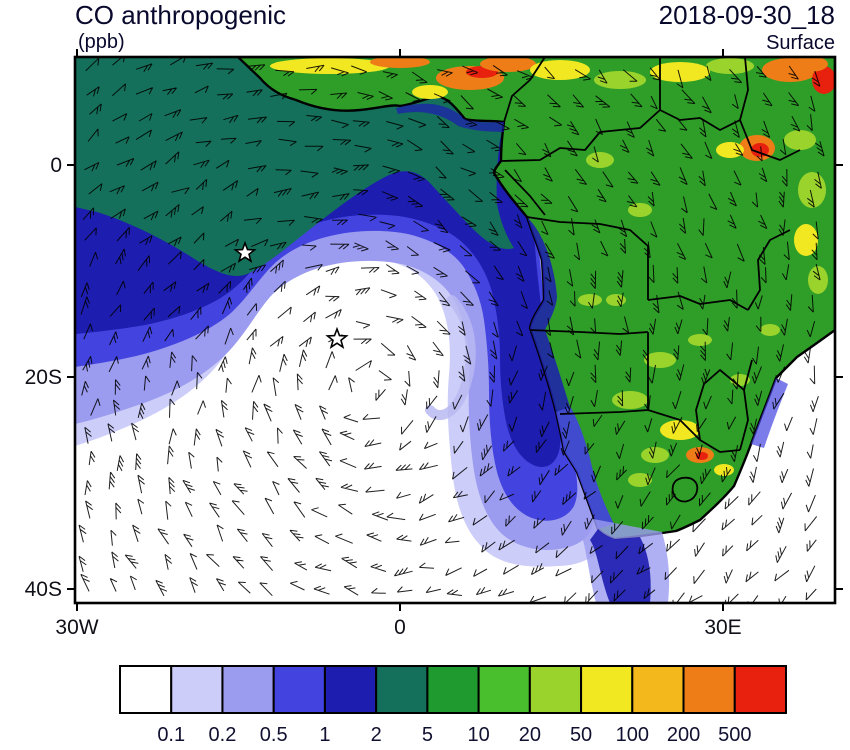 This screenshot has height=750, width=850. Describe the element at coordinates (56, 165) in the screenshot. I see `y-tick-label-0: 0` at that location.